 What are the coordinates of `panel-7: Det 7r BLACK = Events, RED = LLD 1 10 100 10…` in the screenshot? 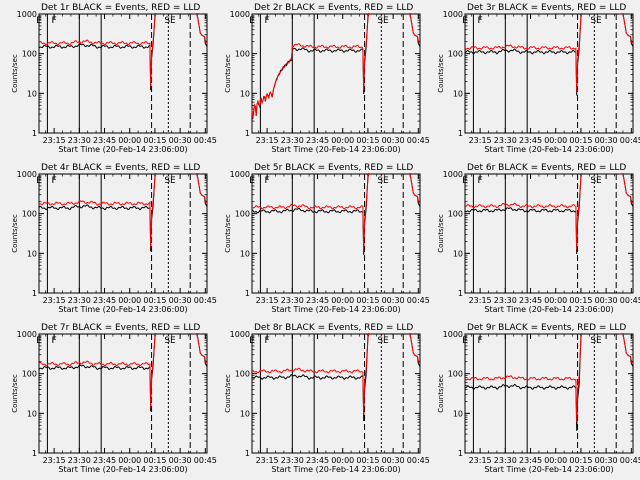 It's located at (114, 398).